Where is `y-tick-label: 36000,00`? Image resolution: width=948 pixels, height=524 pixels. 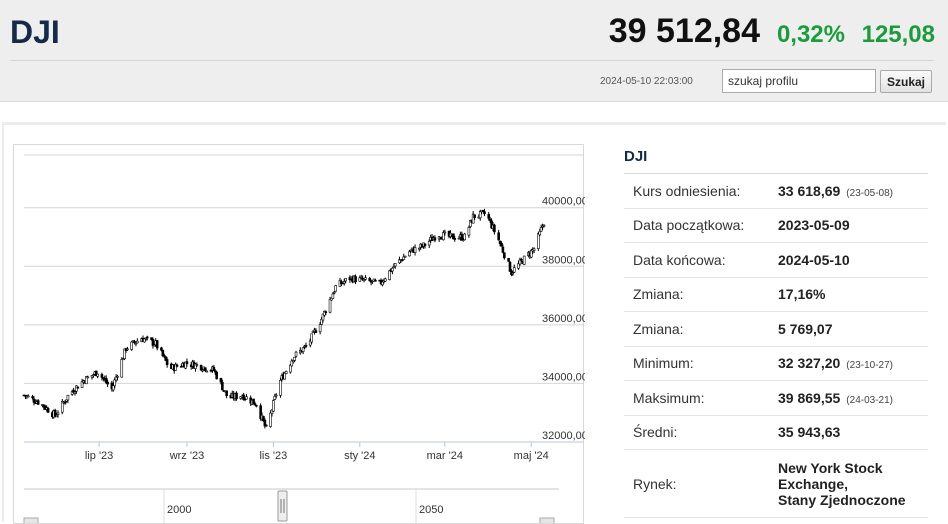 y-tick-label: 36000,00 is located at coordinates (563, 319).